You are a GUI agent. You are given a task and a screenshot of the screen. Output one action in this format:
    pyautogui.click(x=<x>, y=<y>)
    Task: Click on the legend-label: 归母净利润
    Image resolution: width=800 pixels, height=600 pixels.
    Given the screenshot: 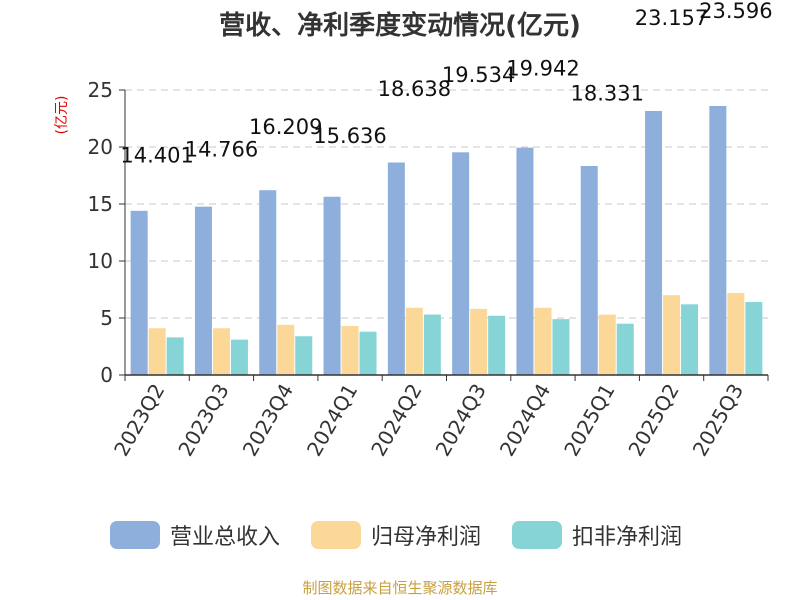 What is the action you would take?
    pyautogui.click(x=426, y=537)
    